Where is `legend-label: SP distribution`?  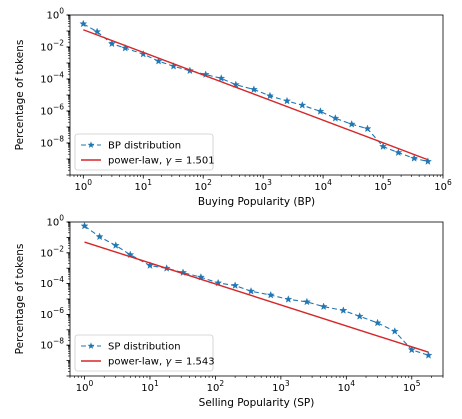 legend-label: SP distribution is located at coordinates (144, 347).